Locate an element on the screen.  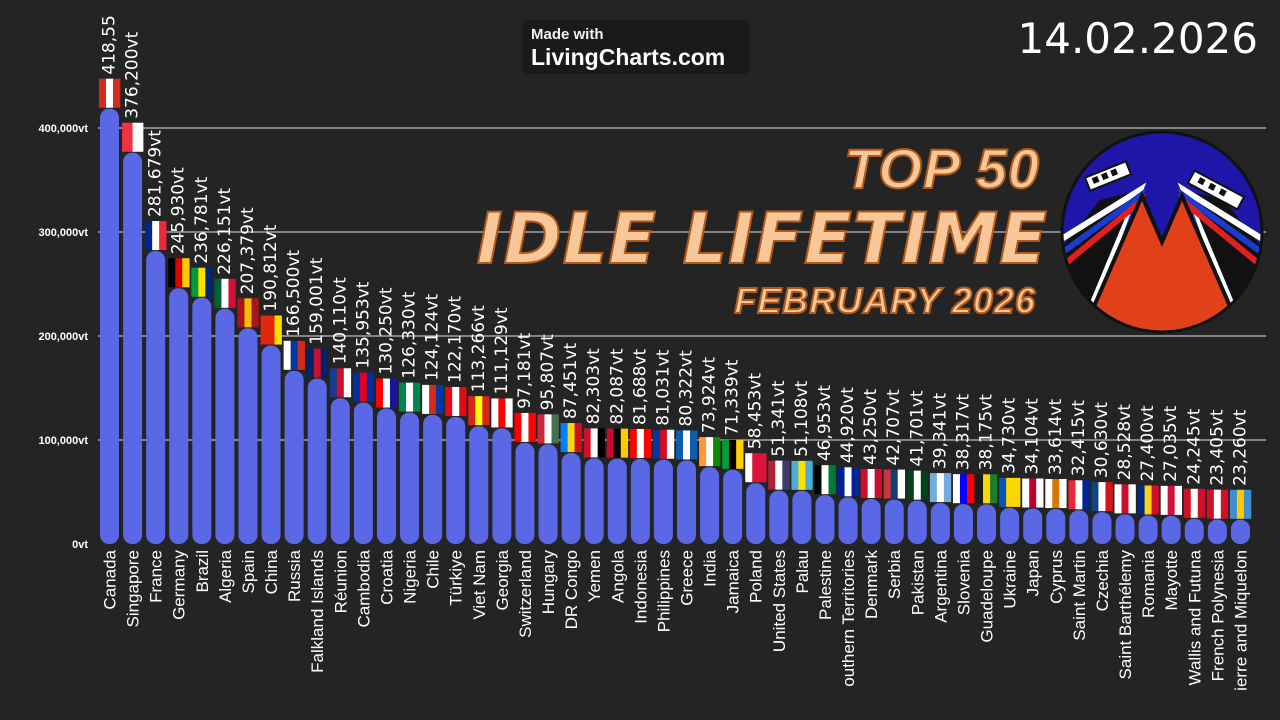
date-label: 14.02.2026 is located at coordinates (1137, 38).